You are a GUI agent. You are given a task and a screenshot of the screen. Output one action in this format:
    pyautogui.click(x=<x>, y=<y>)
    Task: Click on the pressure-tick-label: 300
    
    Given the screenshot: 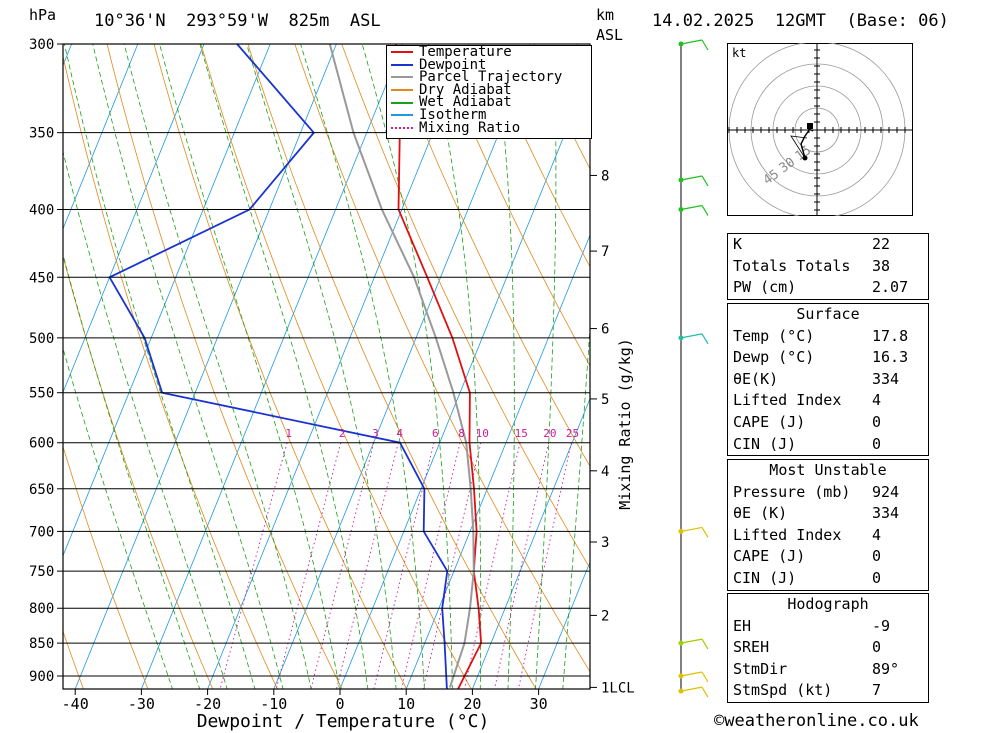 What is the action you would take?
    pyautogui.click(x=41, y=45)
    